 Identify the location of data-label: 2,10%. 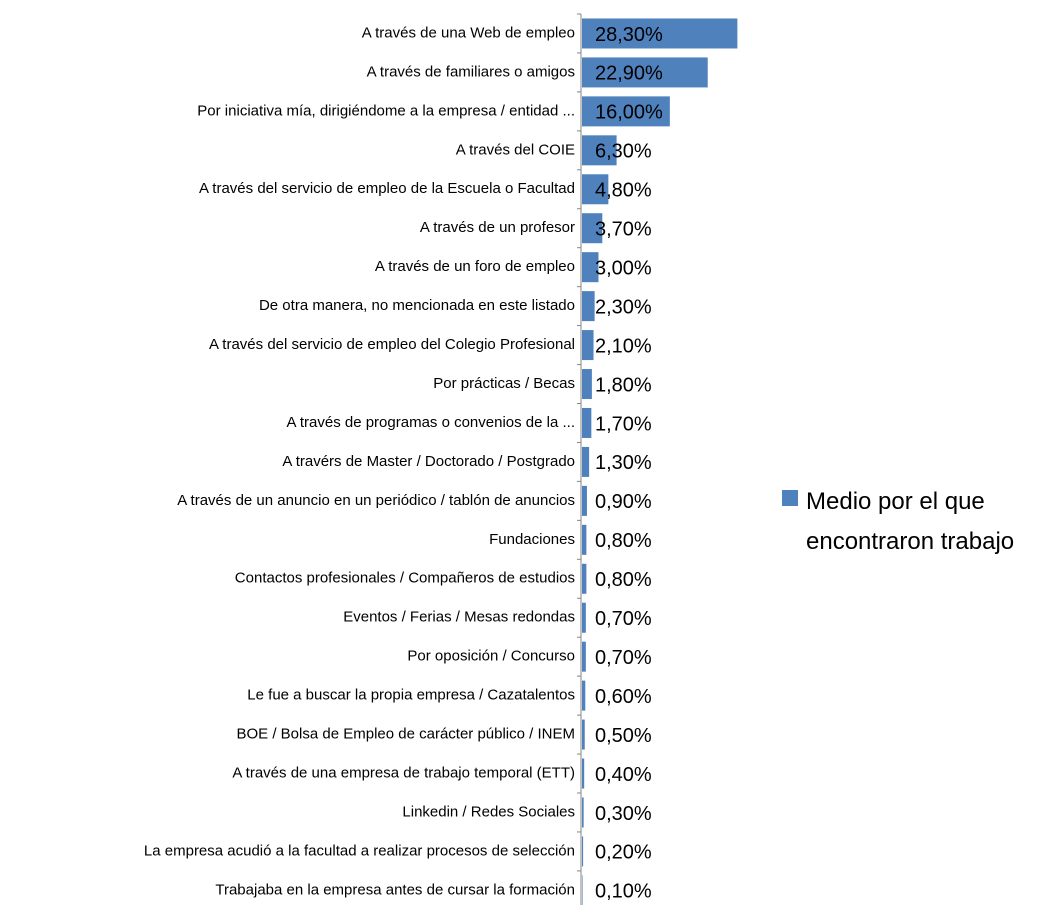
(623, 346).